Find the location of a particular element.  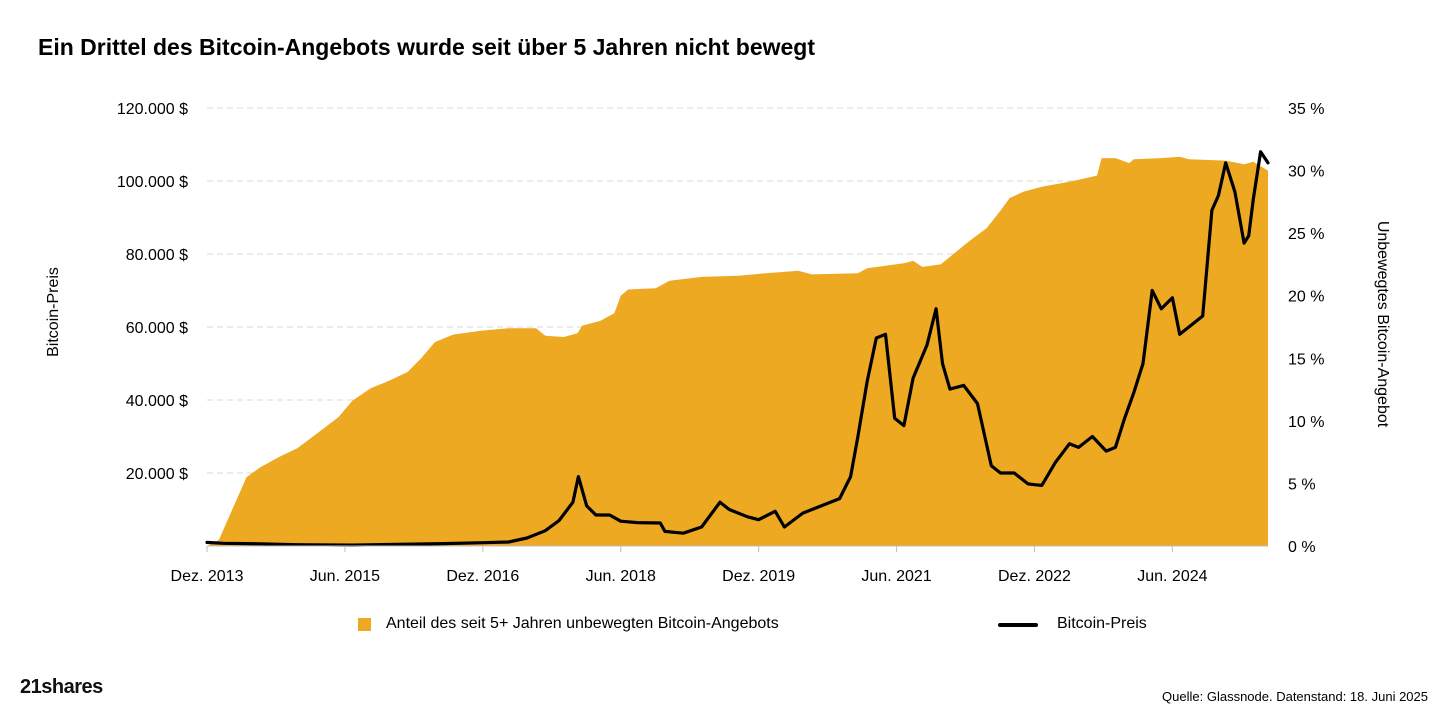

21shares-logo: 21shares is located at coordinates (61, 687).